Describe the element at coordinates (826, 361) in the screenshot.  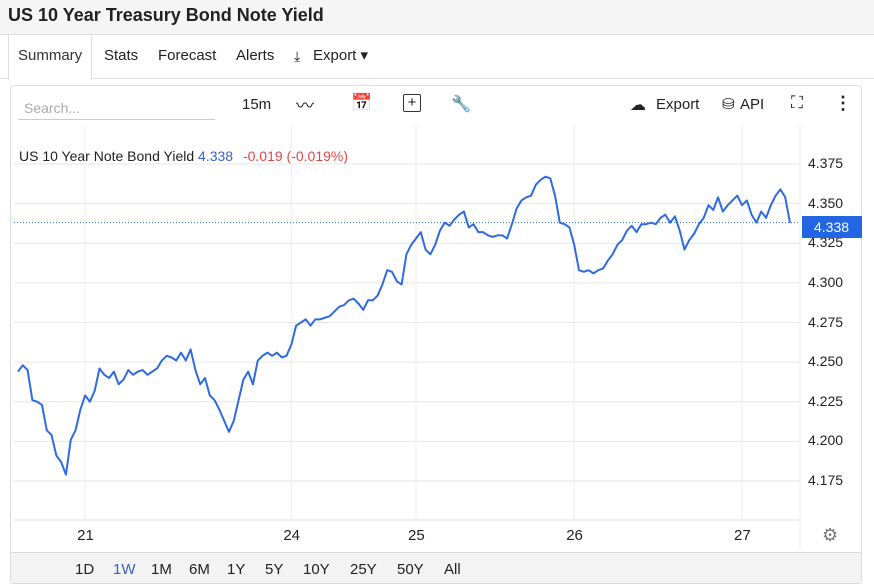
I see `y-tick-label: 4.250` at that location.